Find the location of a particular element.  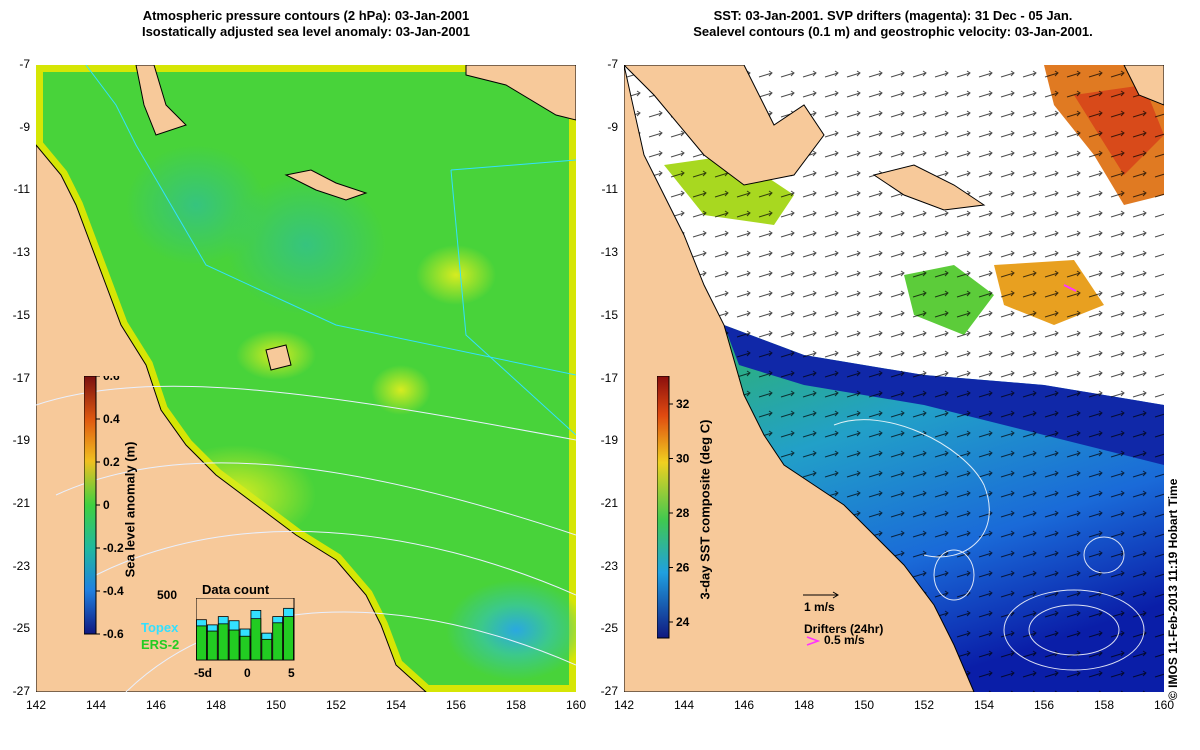

right-y-tick-label: -11 is located at coordinates (609, 189).